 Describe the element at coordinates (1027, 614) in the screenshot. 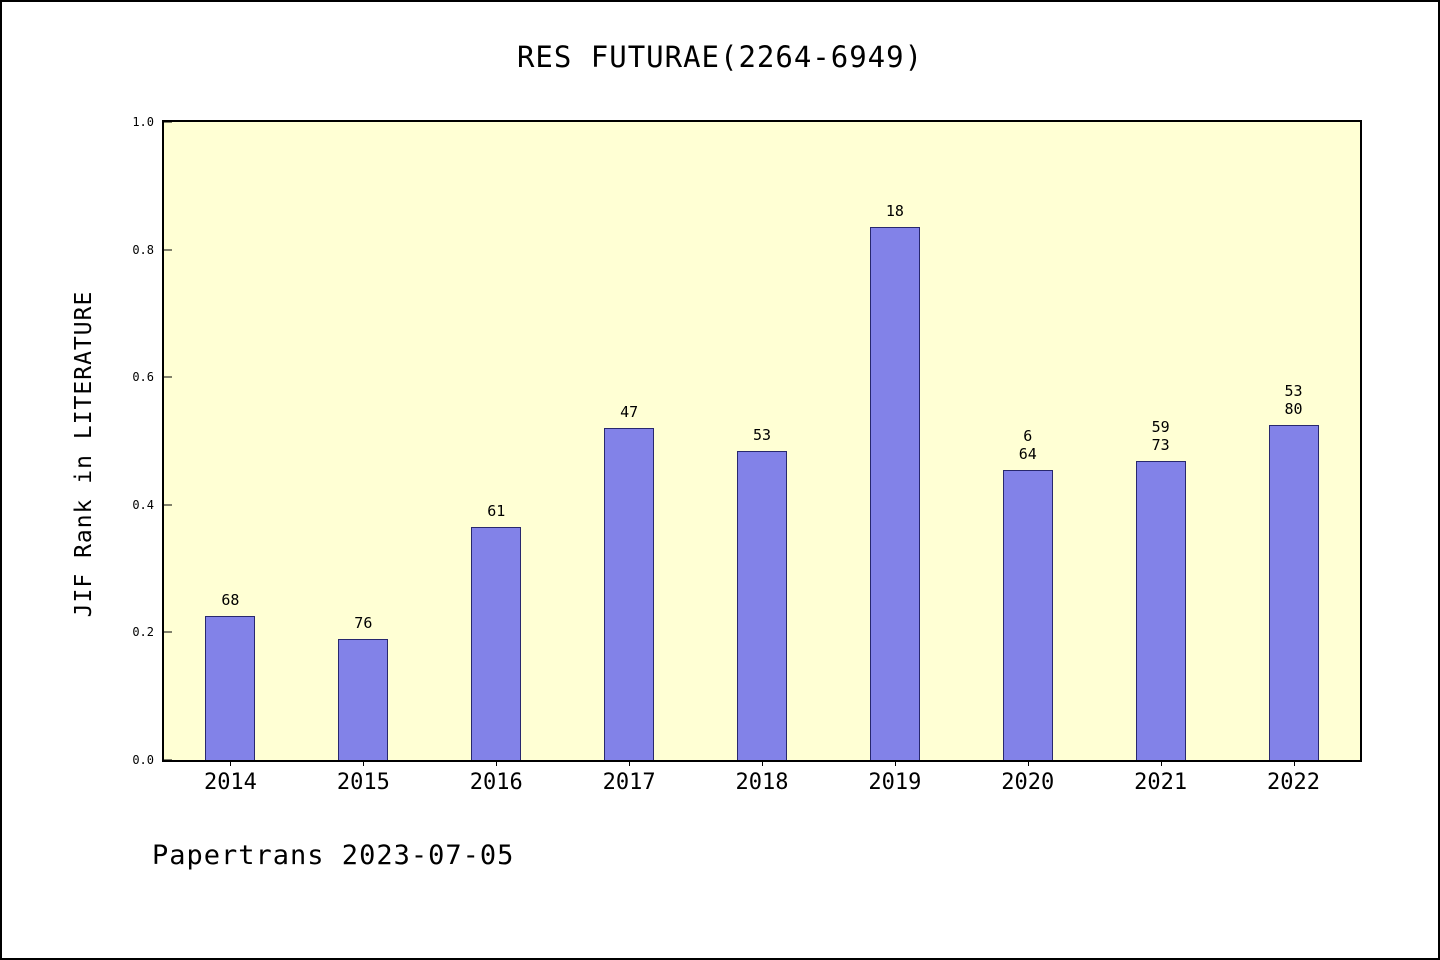

I see `bar-2020` at that location.